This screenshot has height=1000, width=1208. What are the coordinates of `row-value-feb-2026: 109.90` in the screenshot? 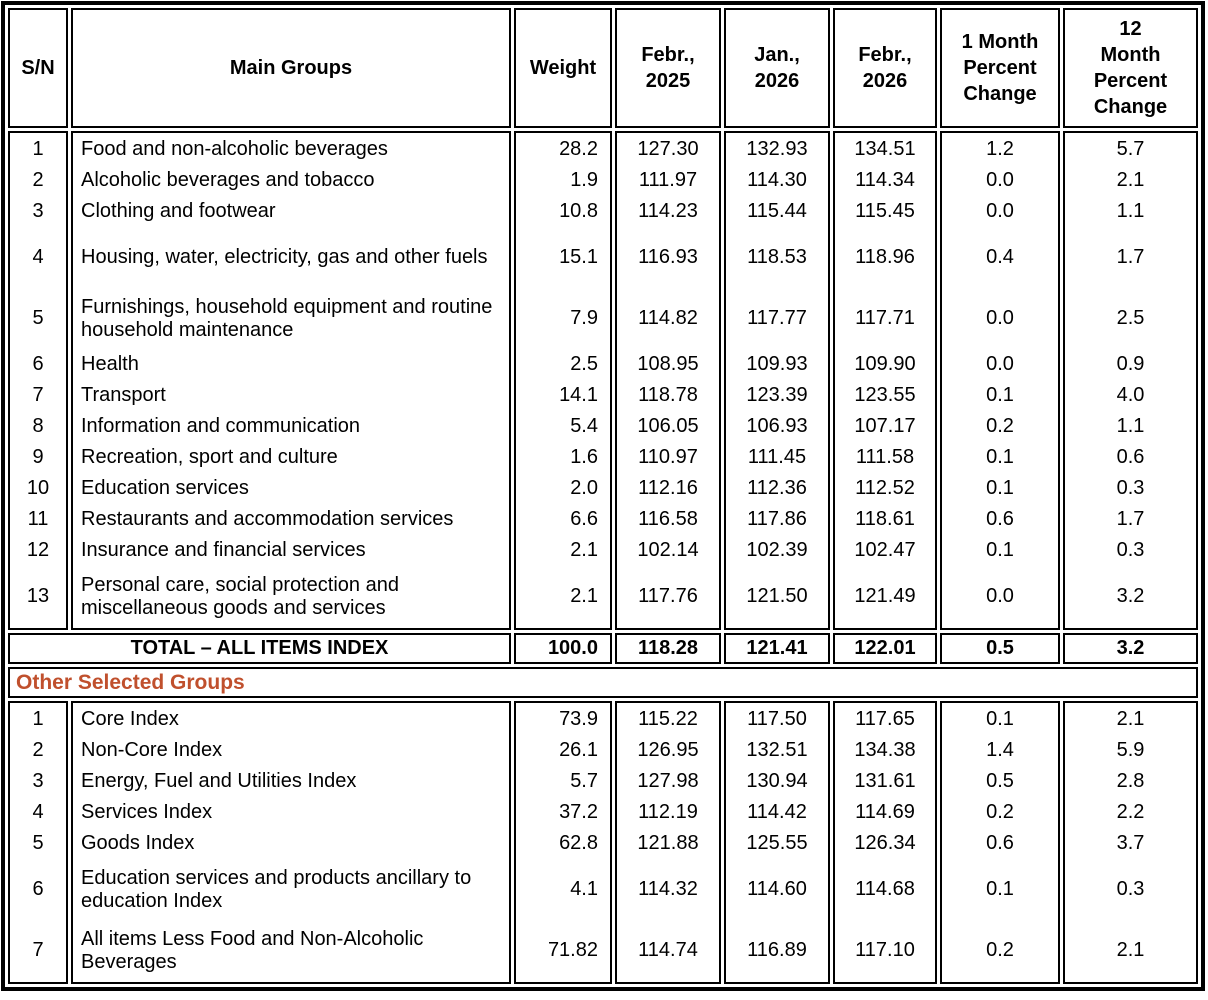 It's located at (885, 364).